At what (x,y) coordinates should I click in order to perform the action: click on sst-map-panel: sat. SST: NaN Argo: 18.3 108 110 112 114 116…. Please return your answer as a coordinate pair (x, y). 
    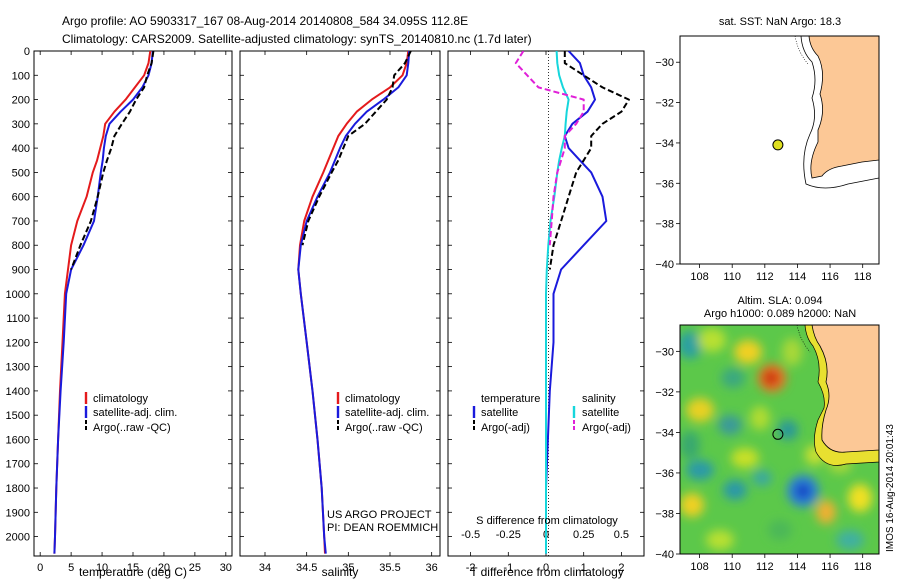
    Looking at the image, I should click on (767, 149).